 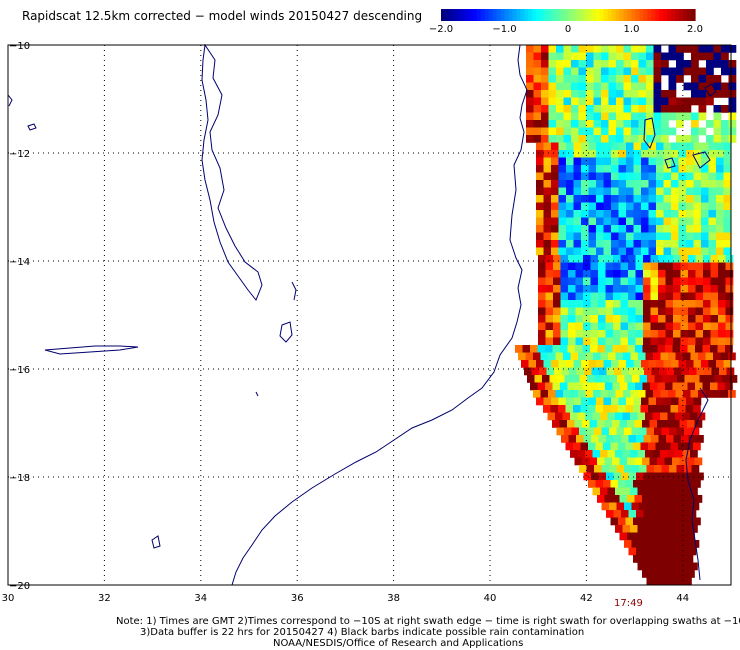 What do you see at coordinates (568, 15) in the screenshot?
I see `colorbar` at bounding box center [568, 15].